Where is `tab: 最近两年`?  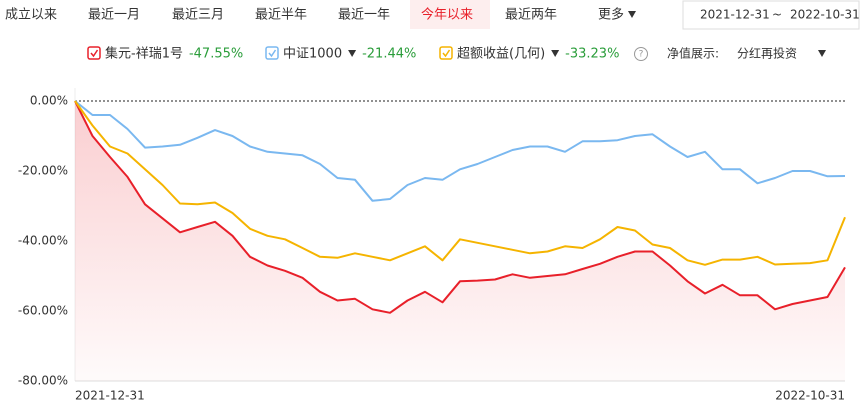 tab: 最近两年 is located at coordinates (531, 15).